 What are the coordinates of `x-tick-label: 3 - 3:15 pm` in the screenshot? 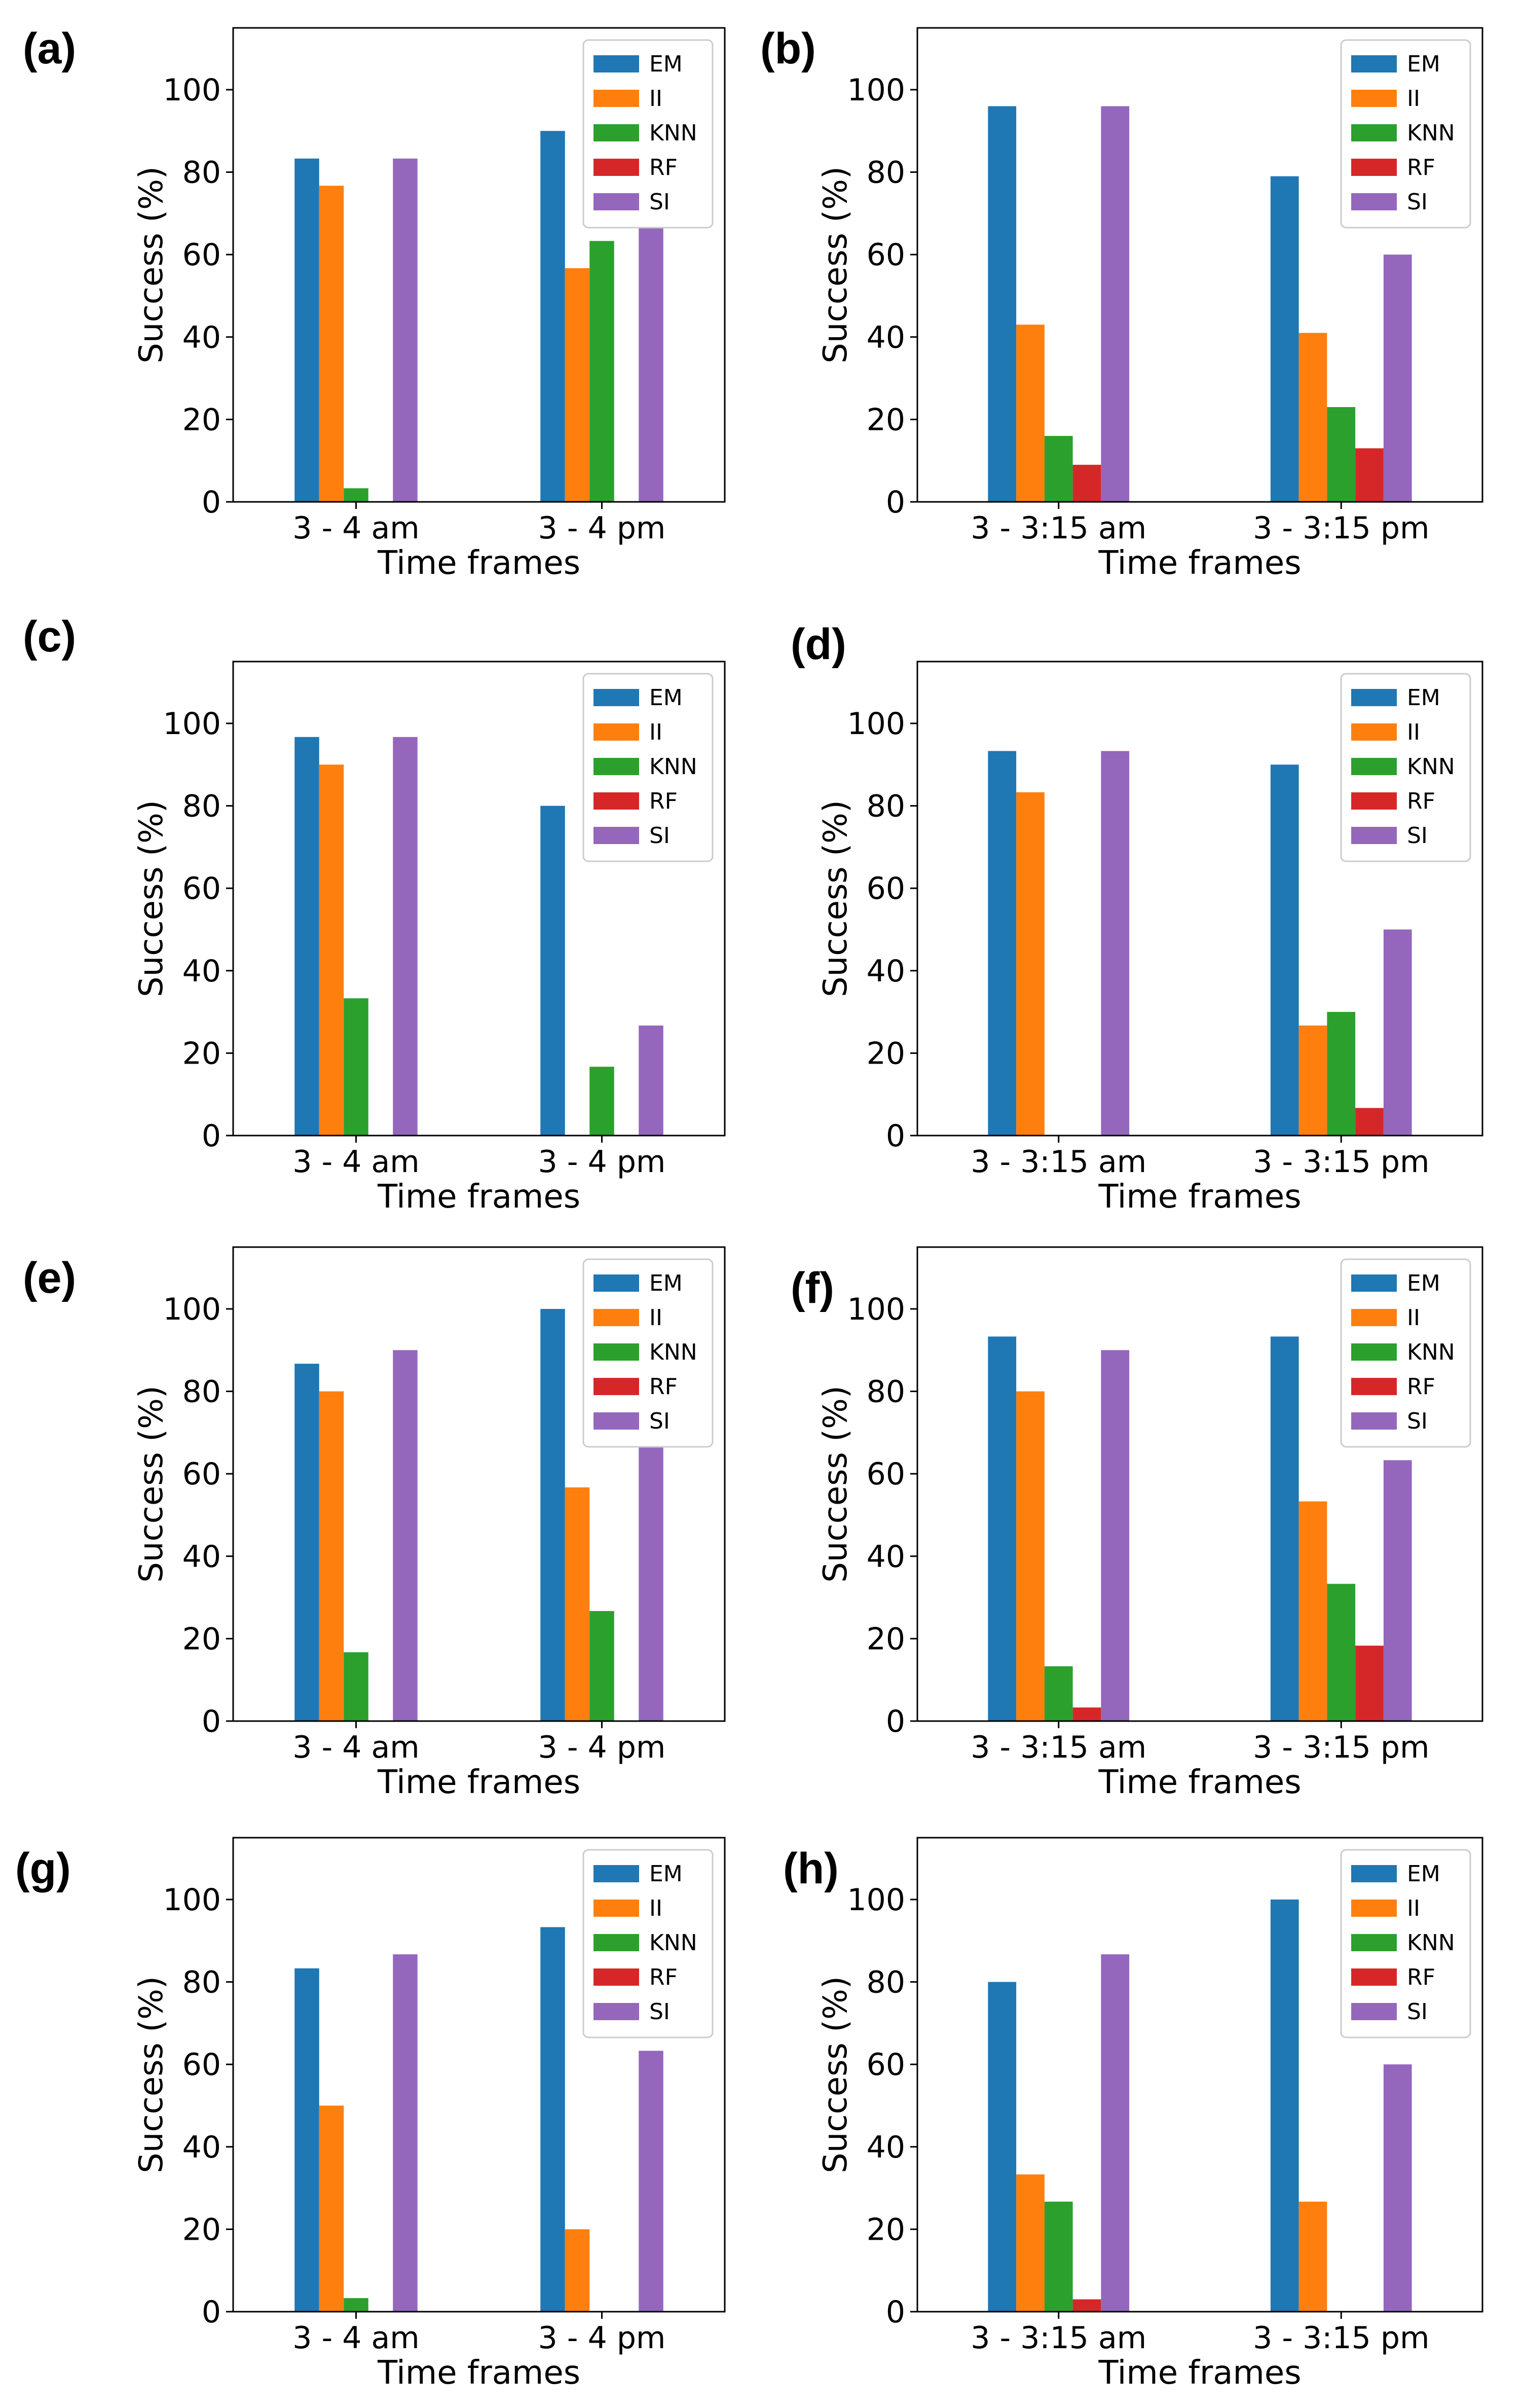 It's located at (1341, 1747).